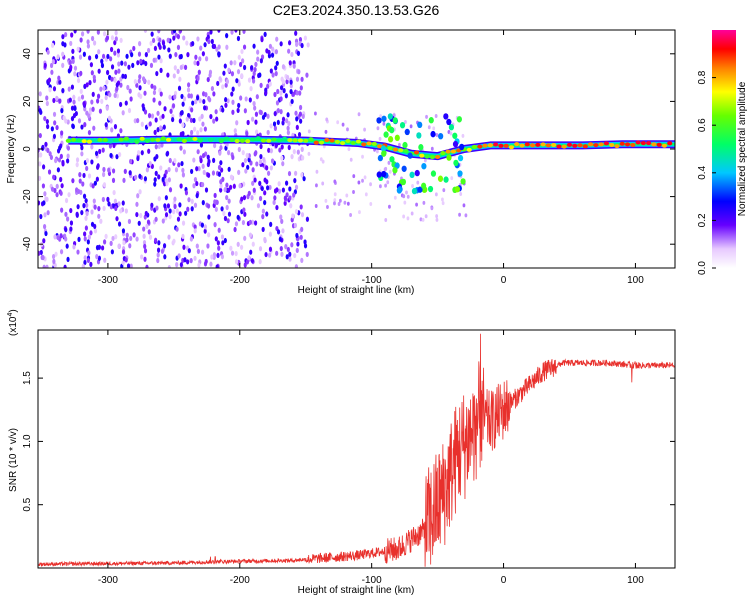 The height and width of the screenshot is (600, 750). What do you see at coordinates (27, 441) in the screenshot?
I see `snr-y-tick-label: 1.0` at bounding box center [27, 441].